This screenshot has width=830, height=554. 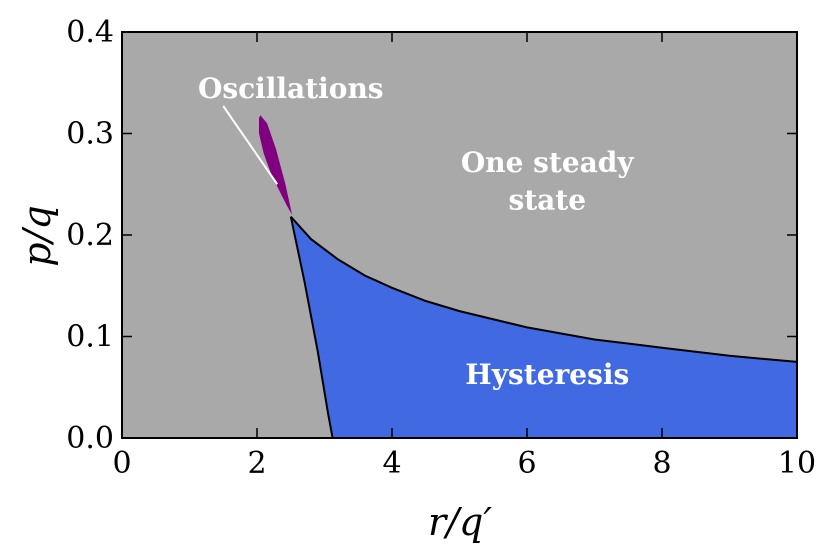 I want to click on y-tick-label: 0.3, so click(x=90, y=134).